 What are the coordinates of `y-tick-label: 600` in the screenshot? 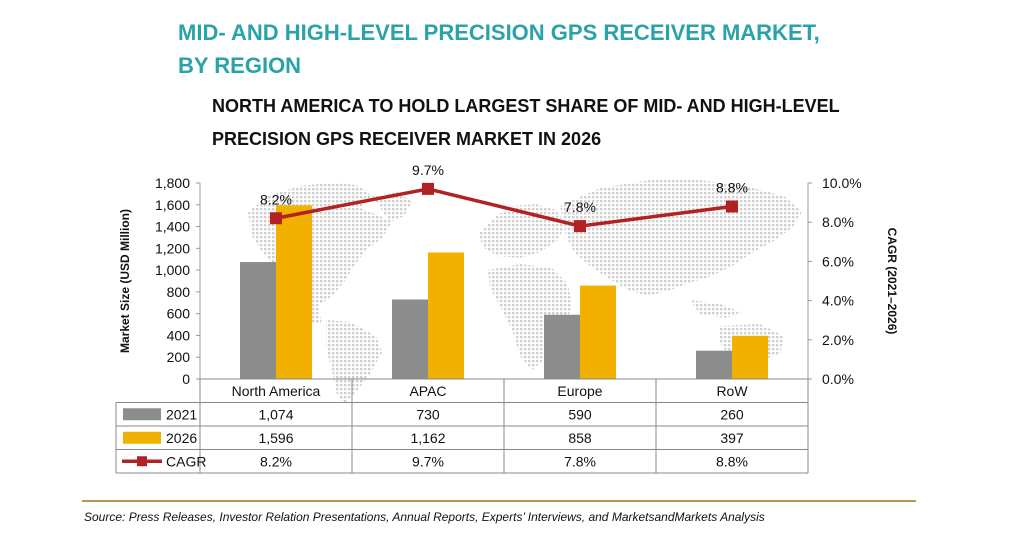 It's located at (179, 314).